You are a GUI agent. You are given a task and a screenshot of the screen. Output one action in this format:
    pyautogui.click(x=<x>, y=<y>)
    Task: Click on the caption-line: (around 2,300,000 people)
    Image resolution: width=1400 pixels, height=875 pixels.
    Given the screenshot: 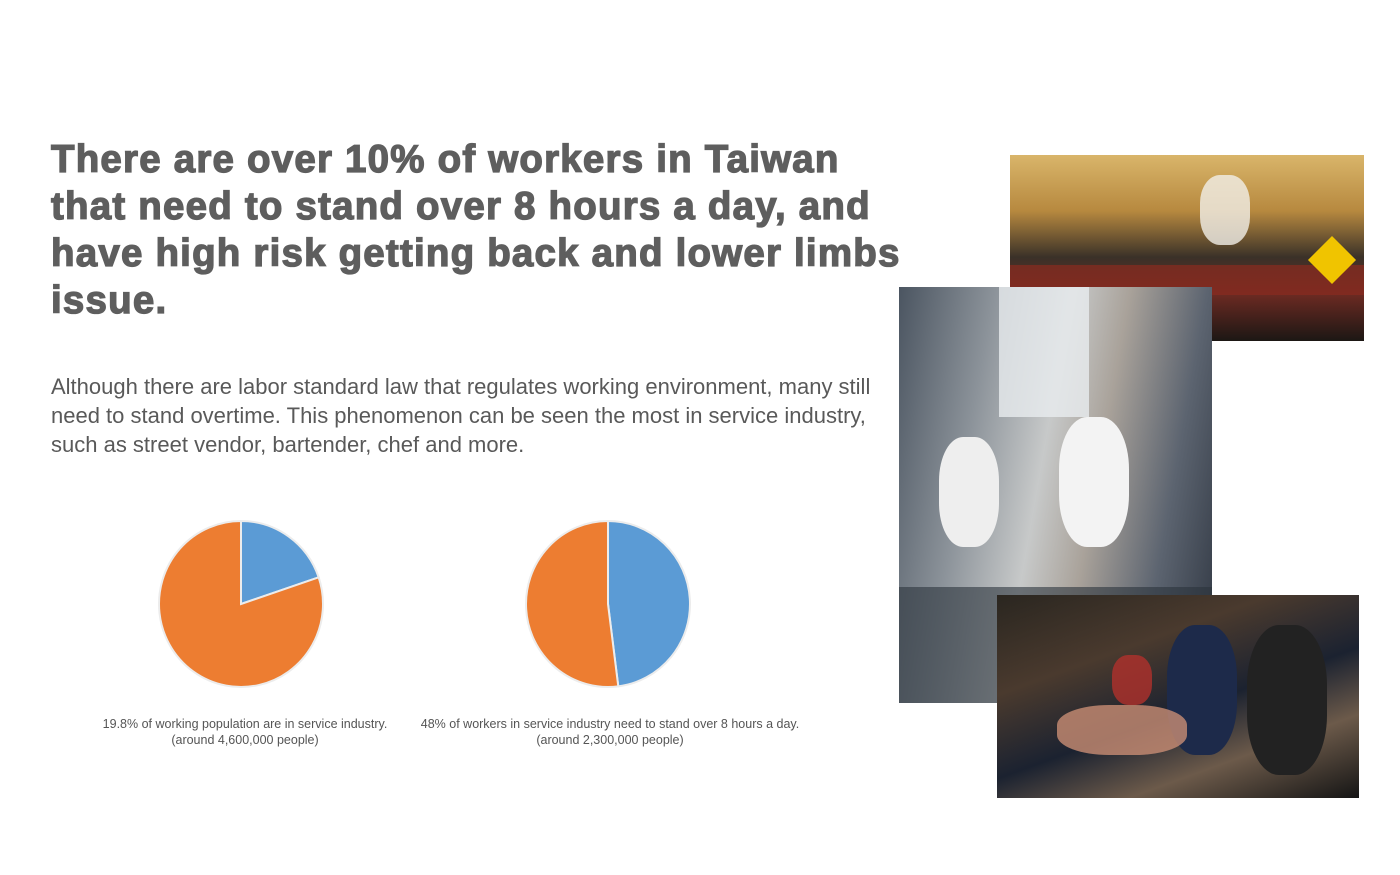 What is the action you would take?
    pyautogui.click(x=610, y=740)
    